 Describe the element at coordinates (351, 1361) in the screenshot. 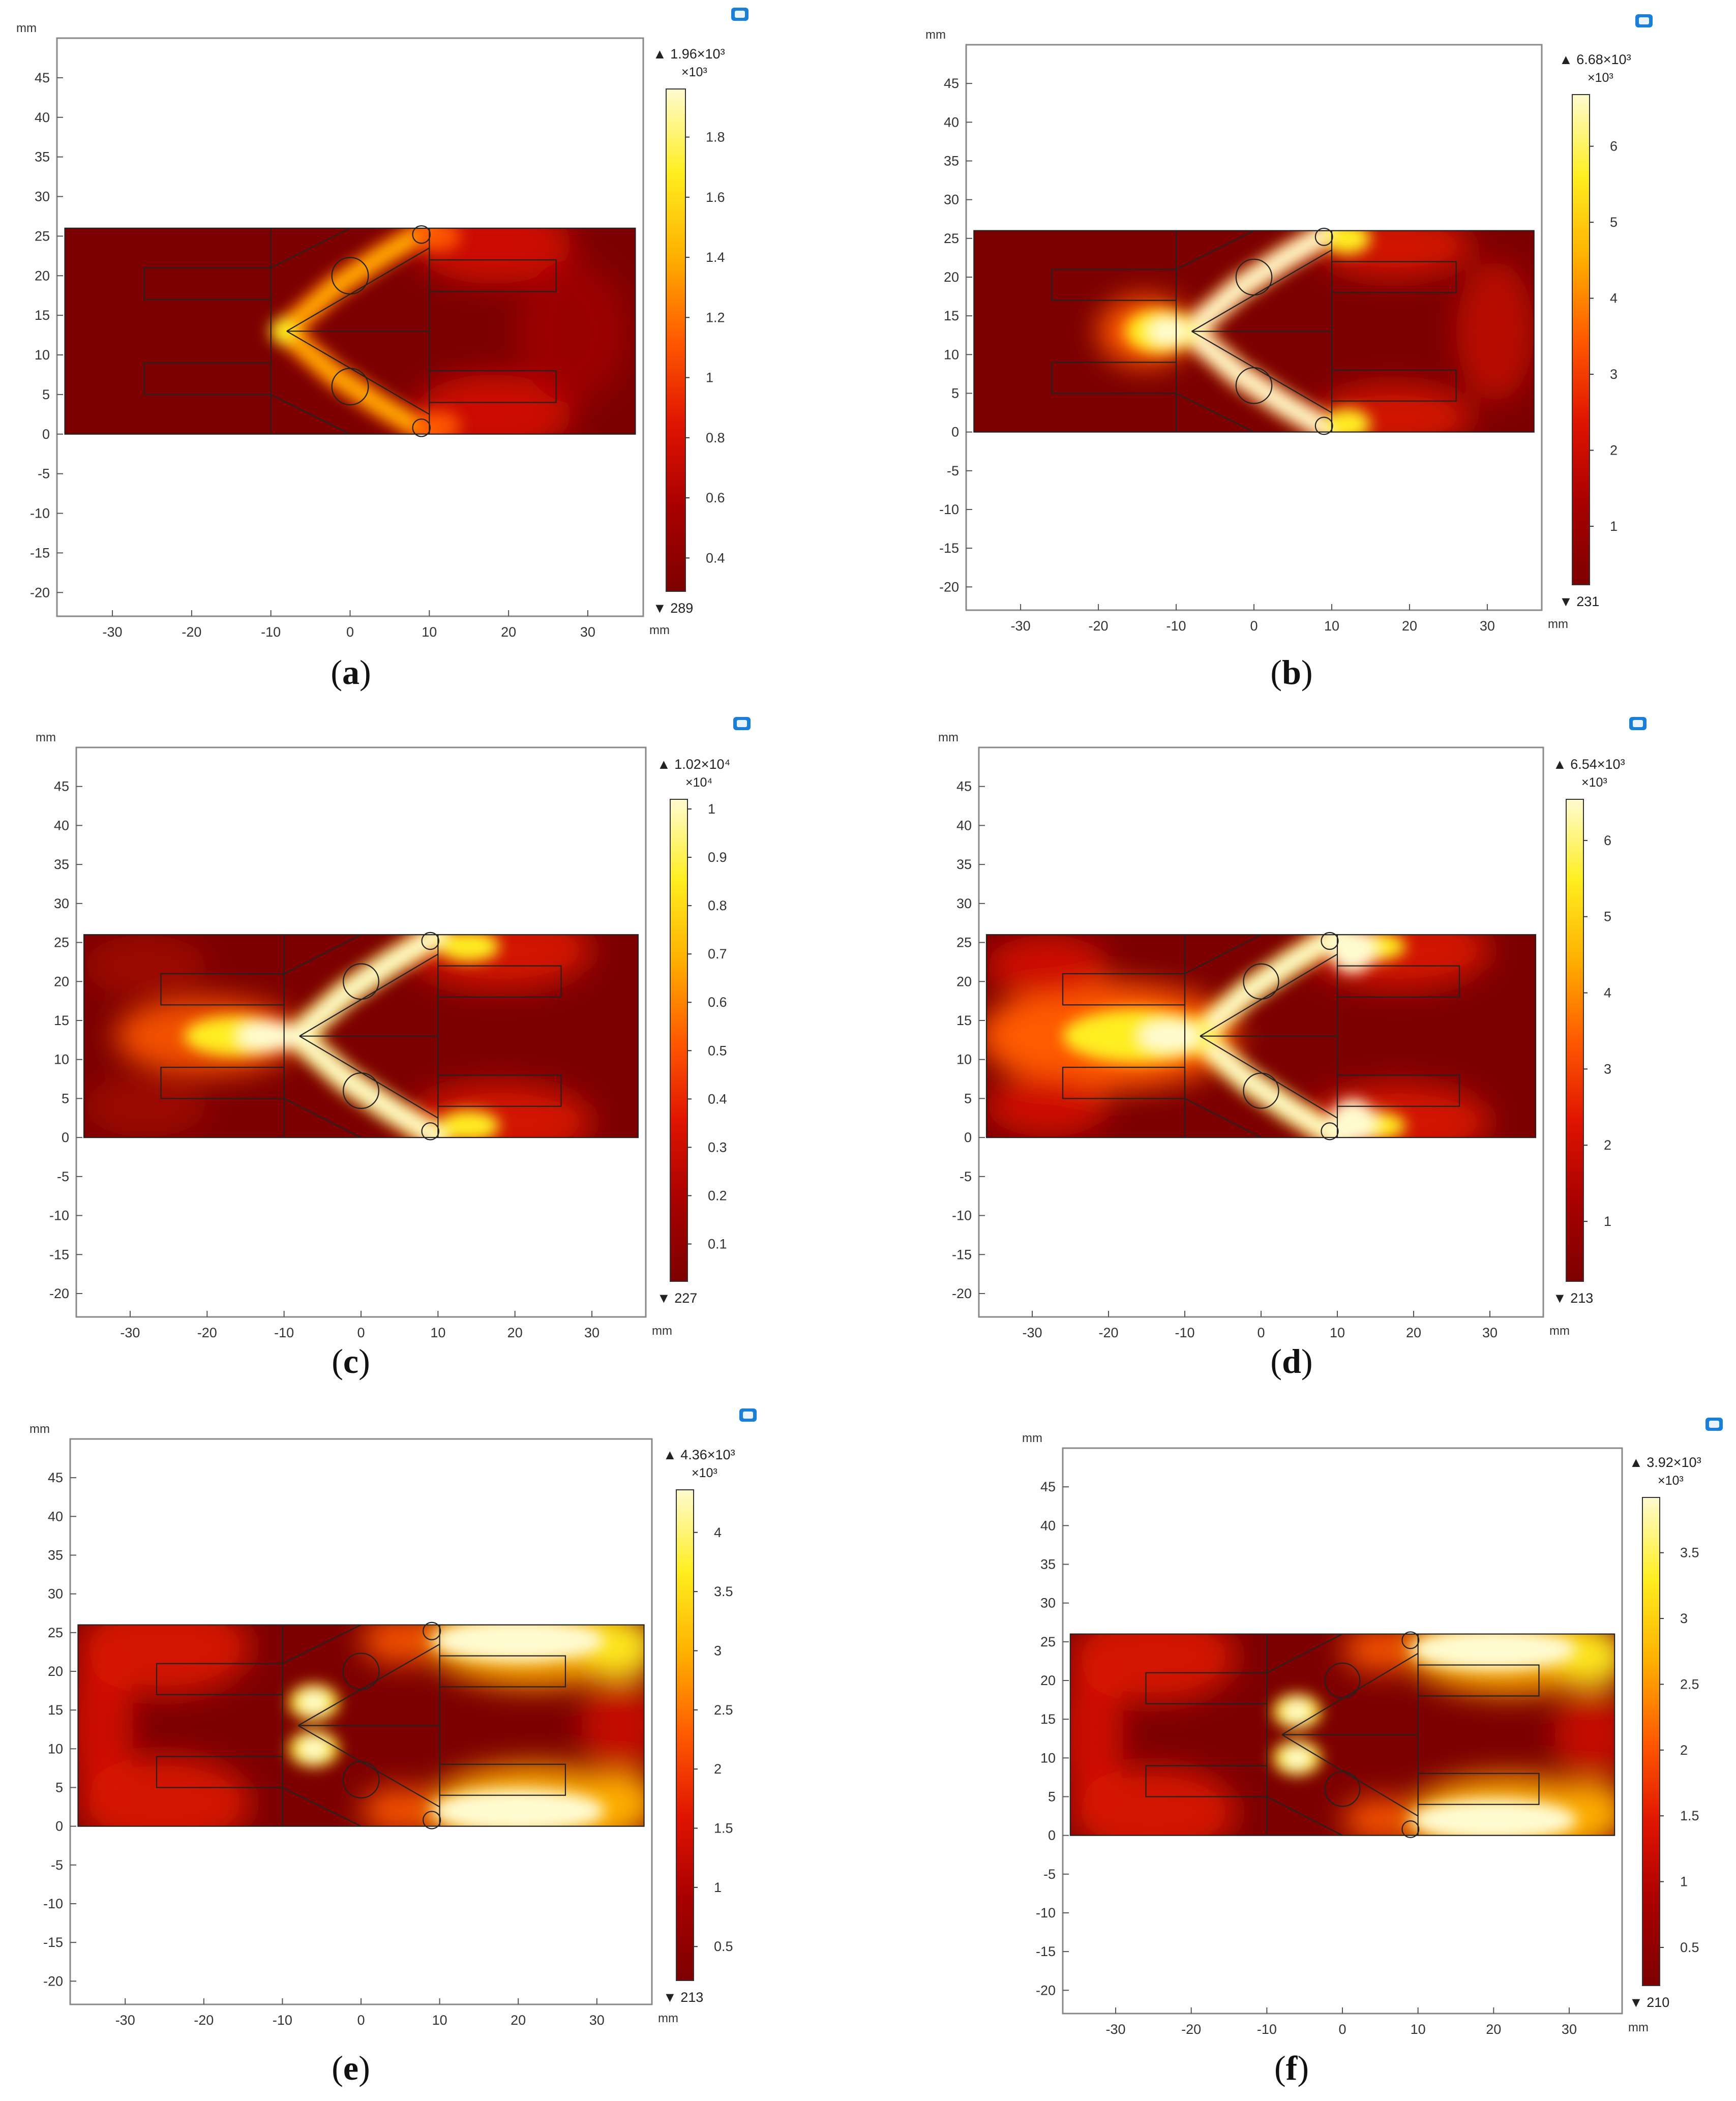

I see `panel-caption: (c)` at that location.